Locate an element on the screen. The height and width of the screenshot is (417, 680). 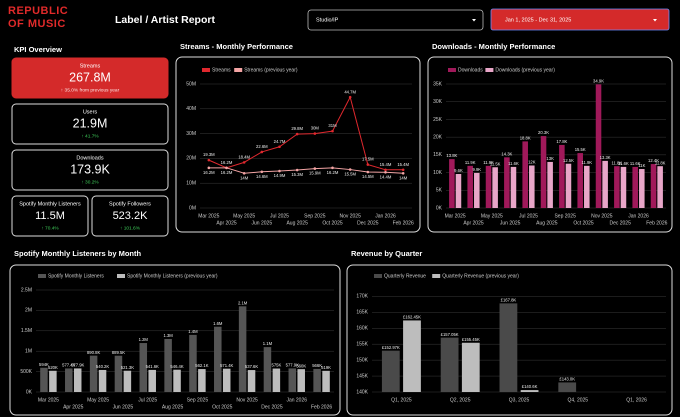
data-label: 890.8K is located at coordinates (93, 352).